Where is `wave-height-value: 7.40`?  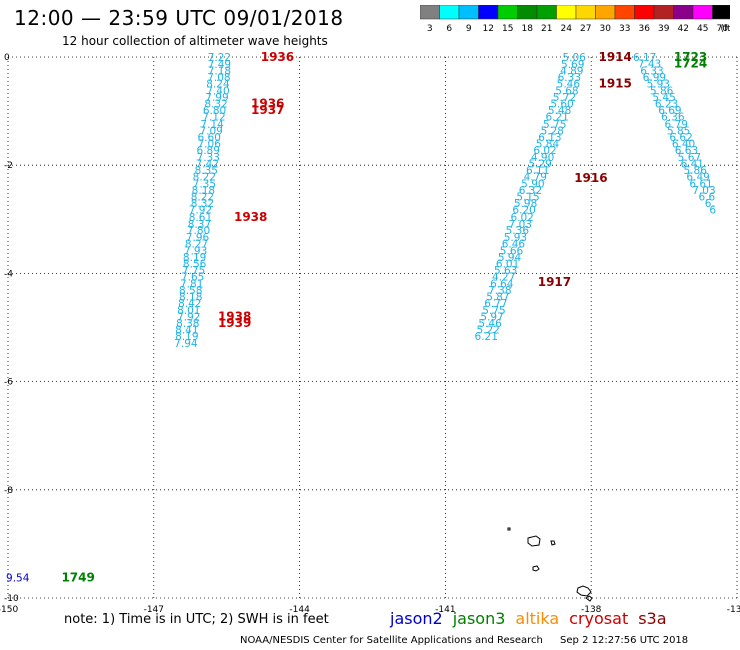
wave-height-value: 7.40 is located at coordinates (217, 92).